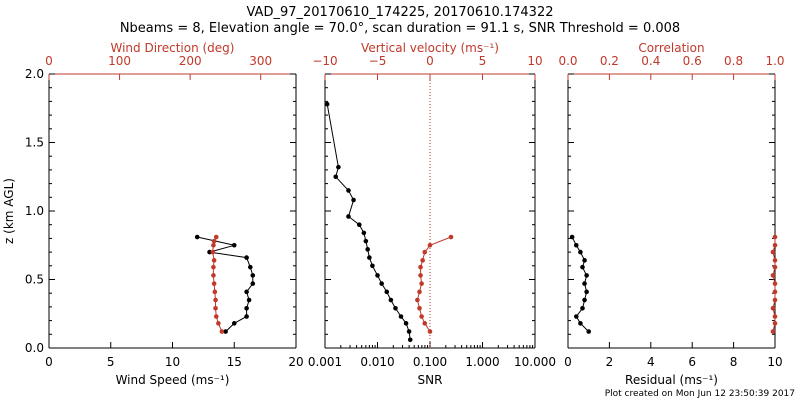 The width and height of the screenshot is (800, 400). What do you see at coordinates (609, 61) in the screenshot?
I see `residual-top-tick-label: 0.2` at bounding box center [609, 61].